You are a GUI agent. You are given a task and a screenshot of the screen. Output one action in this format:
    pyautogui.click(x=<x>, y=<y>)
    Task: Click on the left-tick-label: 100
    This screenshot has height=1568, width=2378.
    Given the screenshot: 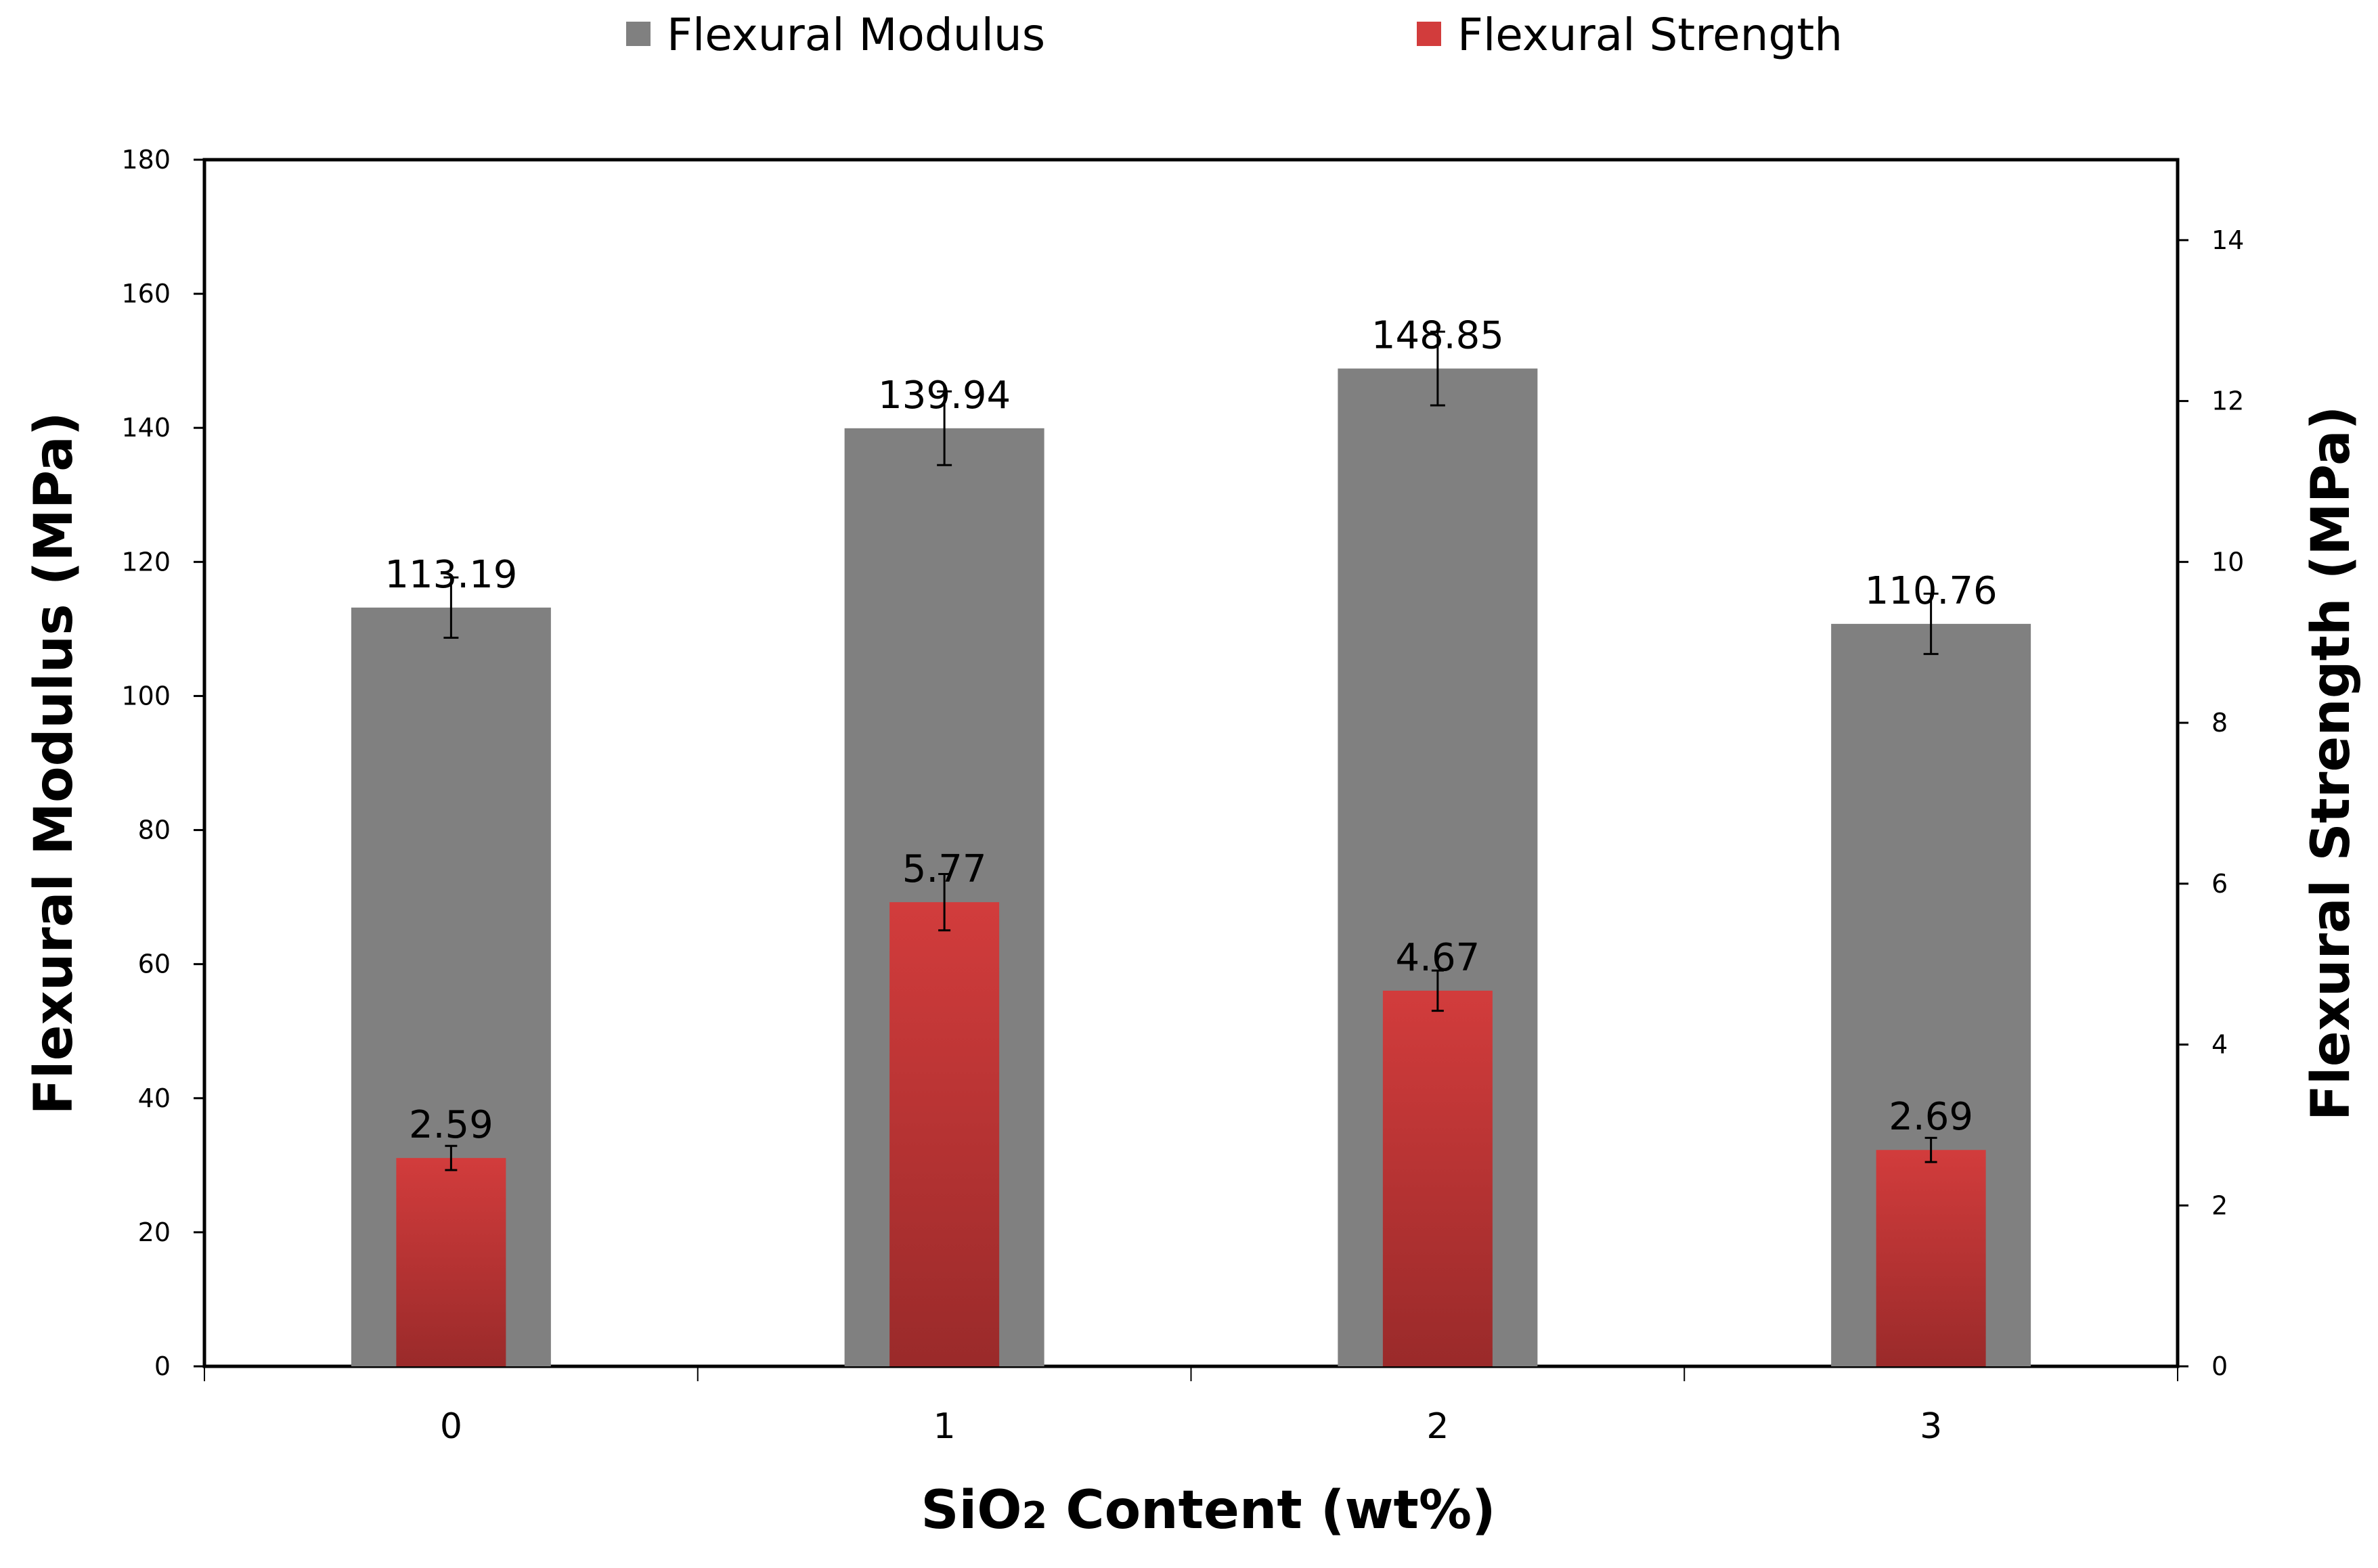 What is the action you would take?
    pyautogui.click(x=146, y=696)
    